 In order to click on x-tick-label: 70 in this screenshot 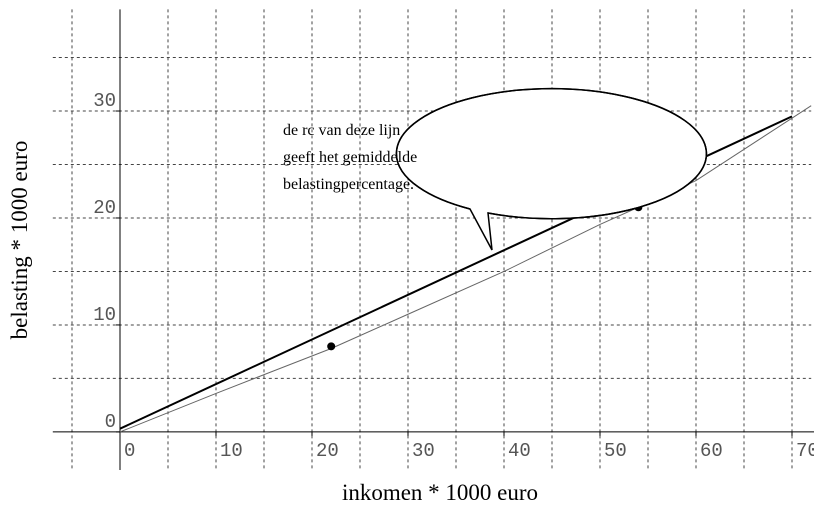, I will do `click(805, 451)`.